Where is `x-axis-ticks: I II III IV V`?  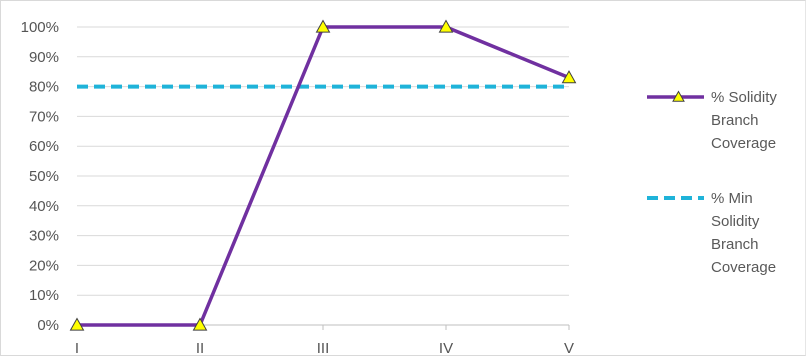
x-axis-ticks: I II III IV V is located at coordinates (324, 348).